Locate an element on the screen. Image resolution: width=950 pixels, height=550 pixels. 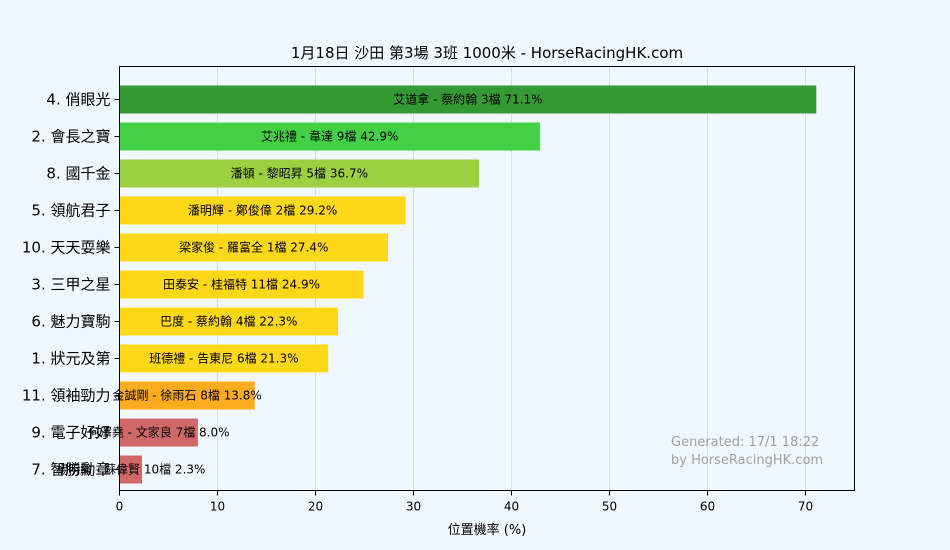
y-tick-label: 2. 會長之寶 is located at coordinates (70, 137).